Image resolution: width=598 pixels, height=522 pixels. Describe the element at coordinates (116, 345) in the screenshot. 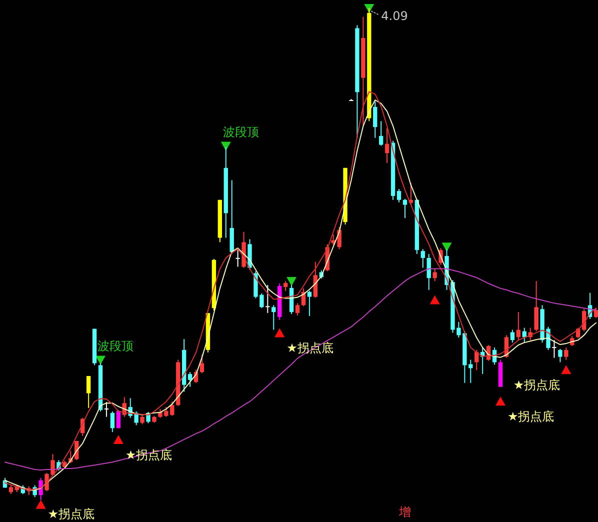

I see `series-label: 波段顶` at that location.